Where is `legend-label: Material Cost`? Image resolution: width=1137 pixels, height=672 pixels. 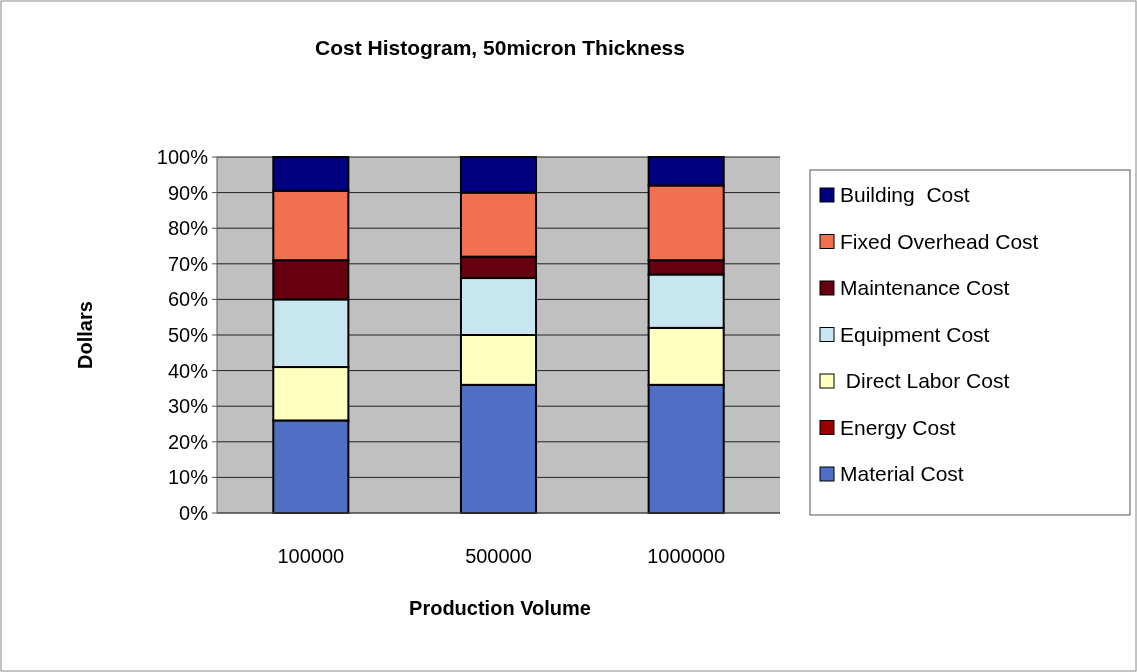 legend-label: Material Cost is located at coordinates (902, 474).